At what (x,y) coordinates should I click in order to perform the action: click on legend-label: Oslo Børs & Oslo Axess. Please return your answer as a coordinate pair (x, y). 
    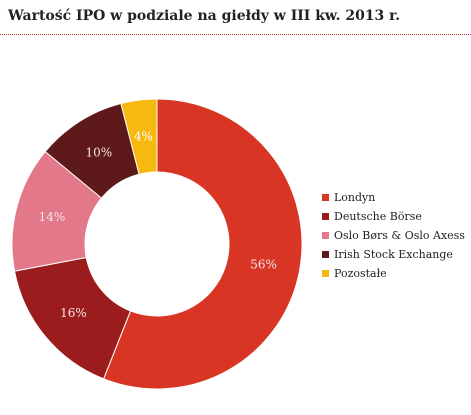
    Looking at the image, I should click on (399, 235).